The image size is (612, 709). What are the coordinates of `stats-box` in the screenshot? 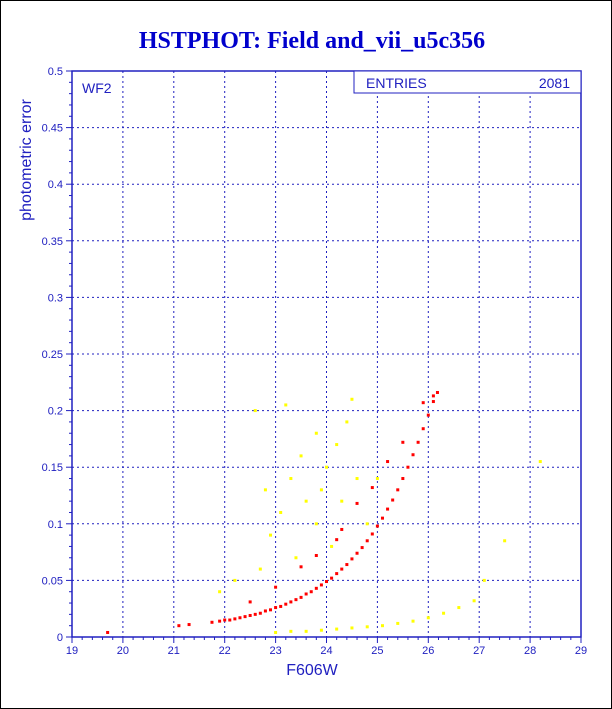 It's located at (467, 82).